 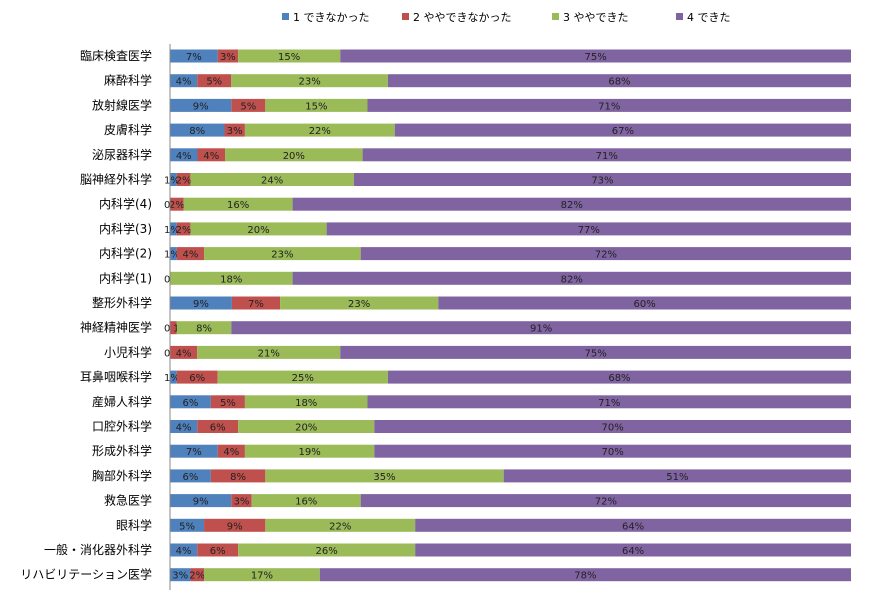 I want to click on category-label: 内科学(4), so click(x=125, y=203).